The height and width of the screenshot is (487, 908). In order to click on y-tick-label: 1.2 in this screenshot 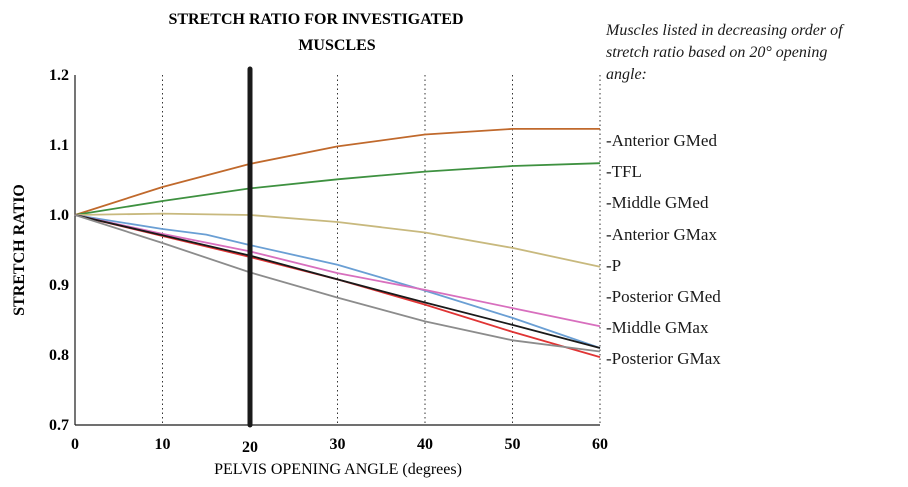, I will do `click(59, 75)`.